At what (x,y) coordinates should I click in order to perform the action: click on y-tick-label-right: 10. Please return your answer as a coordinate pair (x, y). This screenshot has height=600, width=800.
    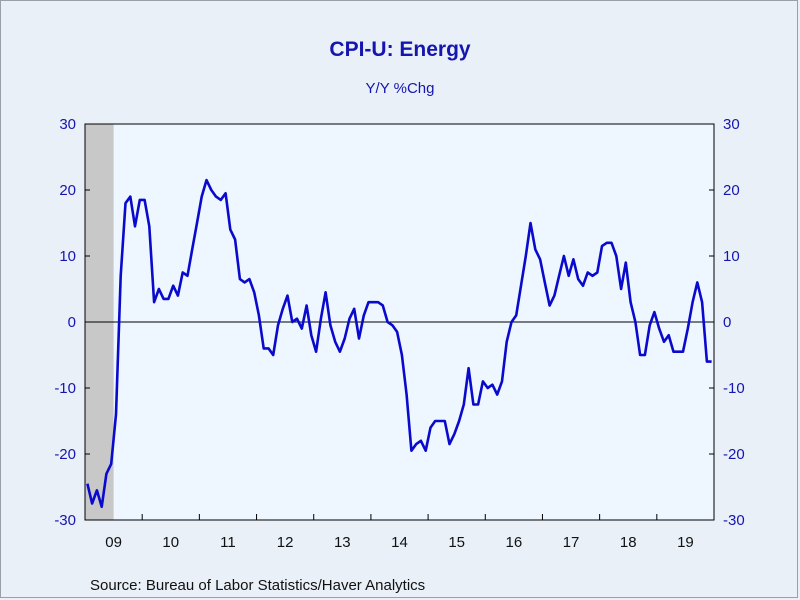
    Looking at the image, I should click on (731, 256).